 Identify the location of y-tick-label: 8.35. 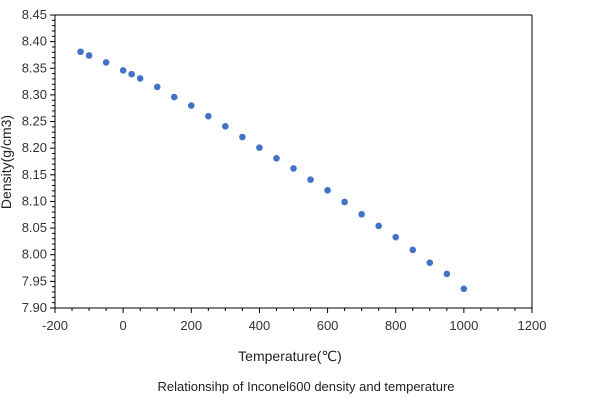
(34, 67).